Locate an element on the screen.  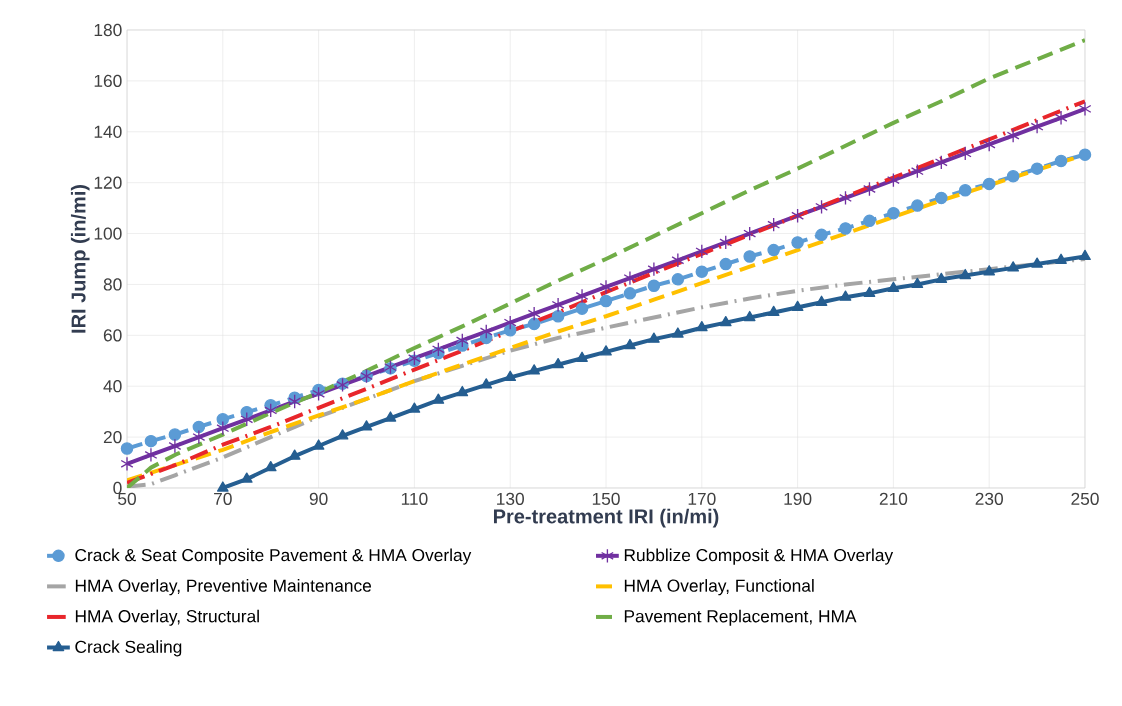
y-tick-label: 80 is located at coordinates (112, 284).